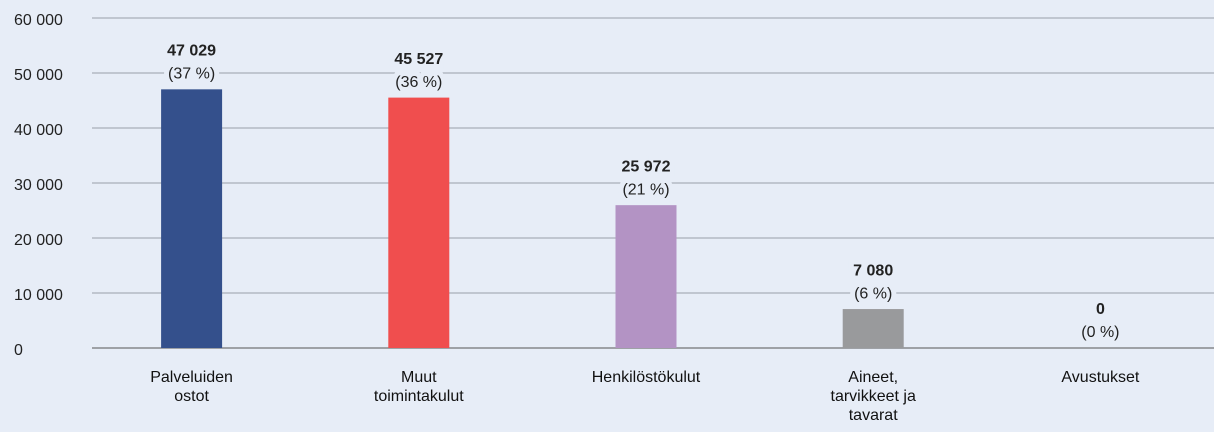  What do you see at coordinates (38, 185) in the screenshot?
I see `y-tick-label: 30 000` at bounding box center [38, 185].